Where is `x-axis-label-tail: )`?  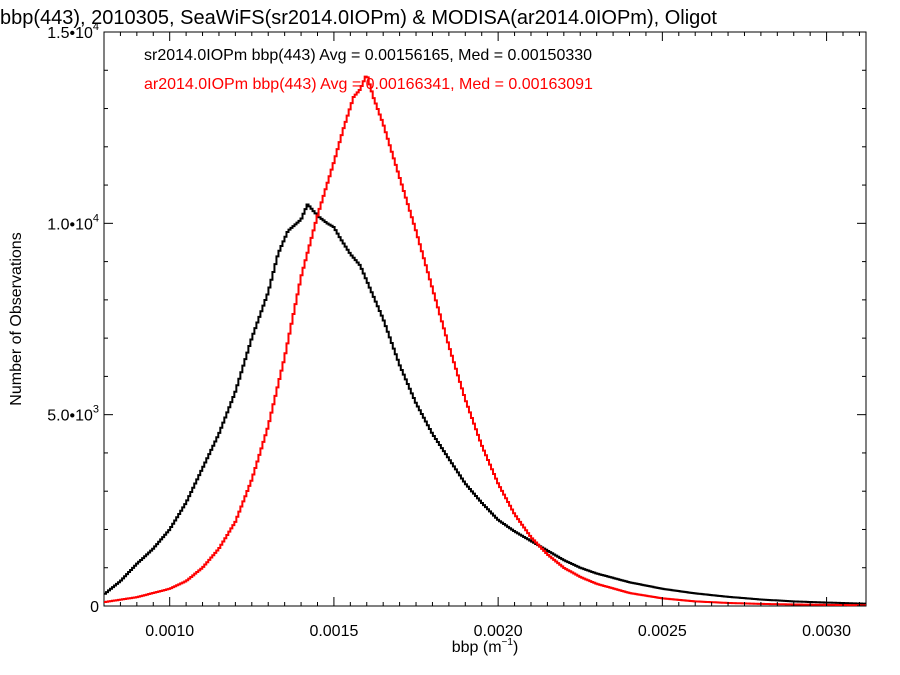
x-axis-label-tail: ) is located at coordinates (515, 647).